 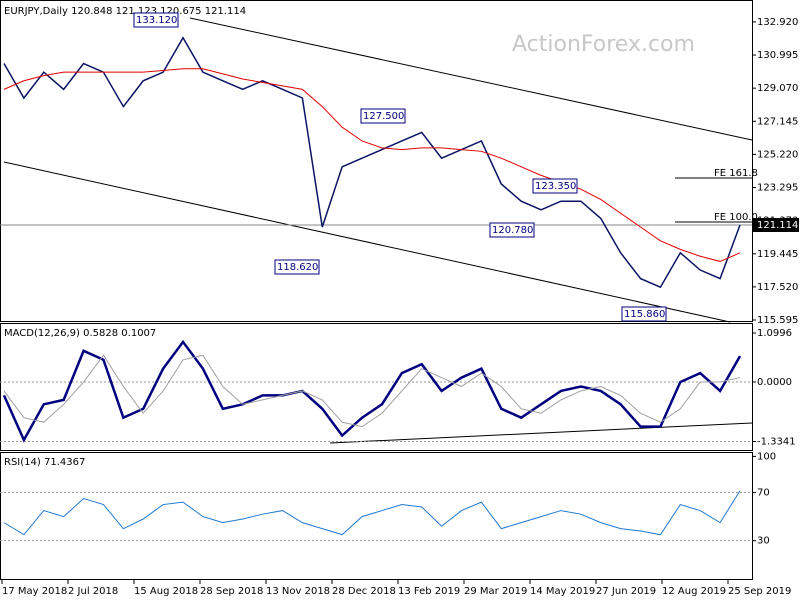 What do you see at coordinates (736, 217) in the screenshot?
I see `fe-label: FE 100.0` at bounding box center [736, 217].